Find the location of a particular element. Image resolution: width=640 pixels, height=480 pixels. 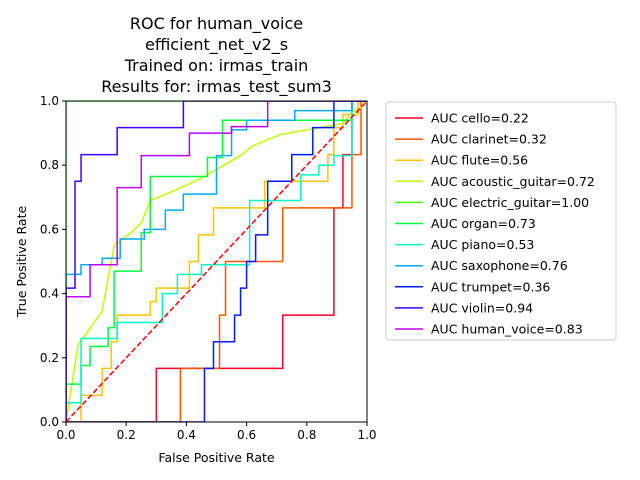

x-tick-label: 1.0 is located at coordinates (366, 435).